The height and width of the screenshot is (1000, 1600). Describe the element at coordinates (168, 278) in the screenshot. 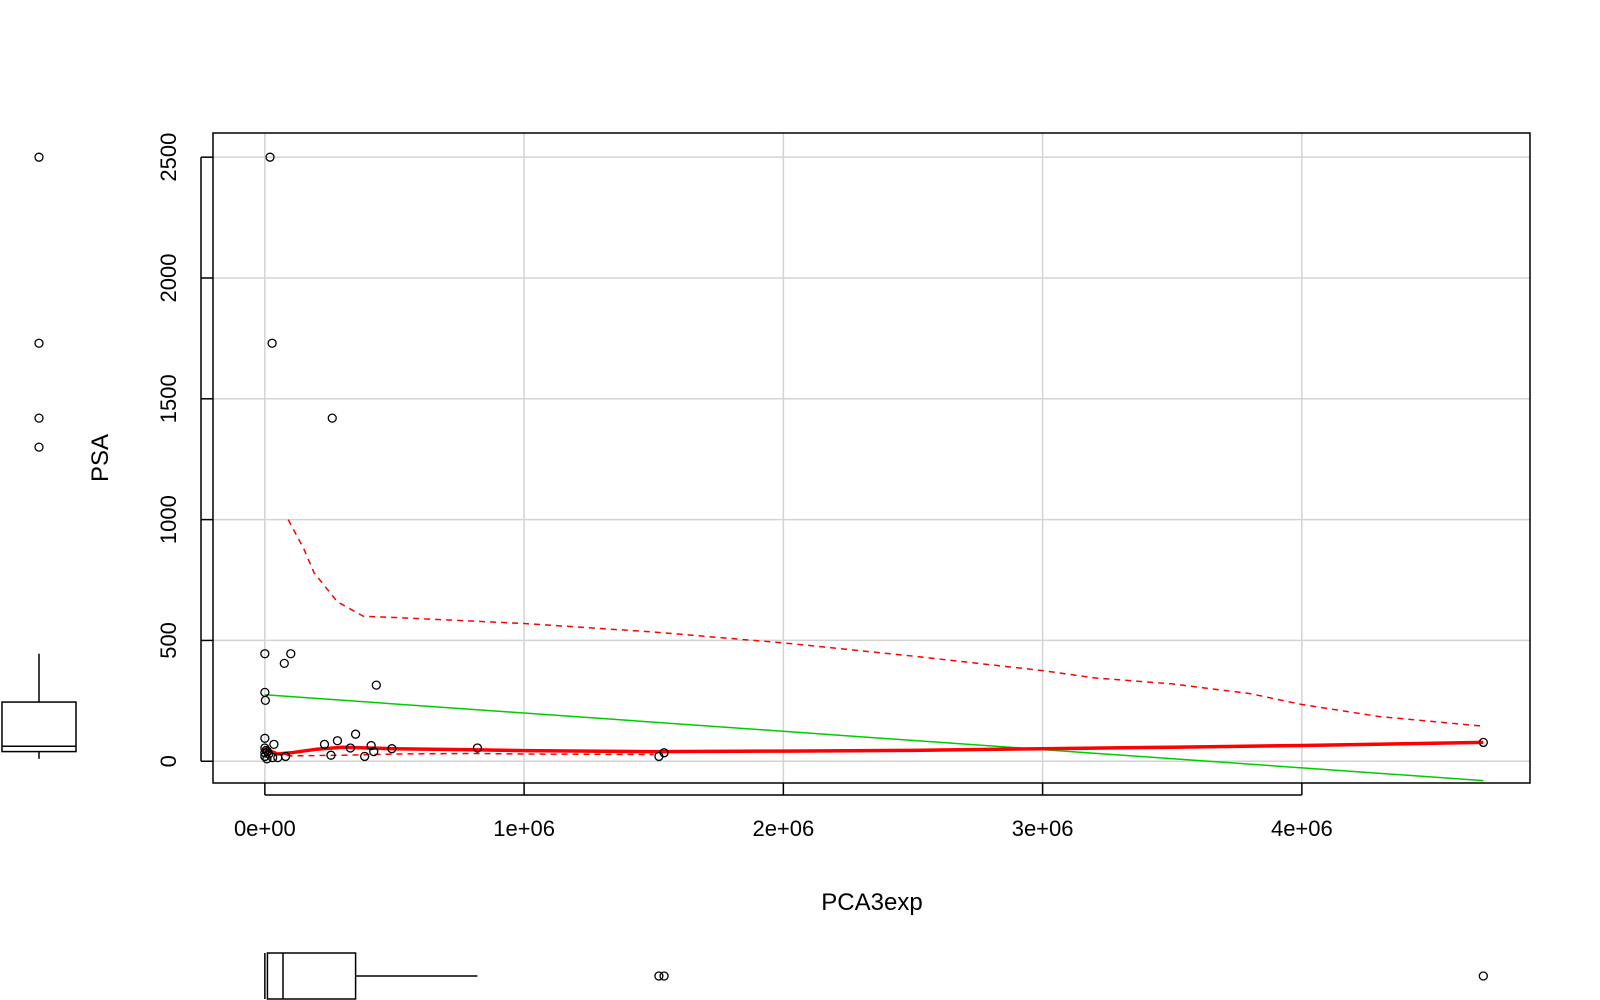

I see `y-tick-label: 2000` at that location.